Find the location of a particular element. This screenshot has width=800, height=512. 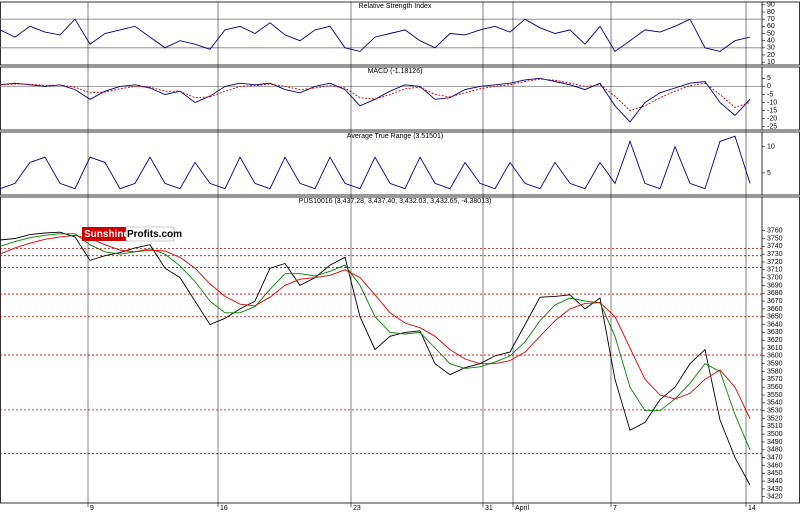

y-tick-label: 3420 is located at coordinates (775, 497).